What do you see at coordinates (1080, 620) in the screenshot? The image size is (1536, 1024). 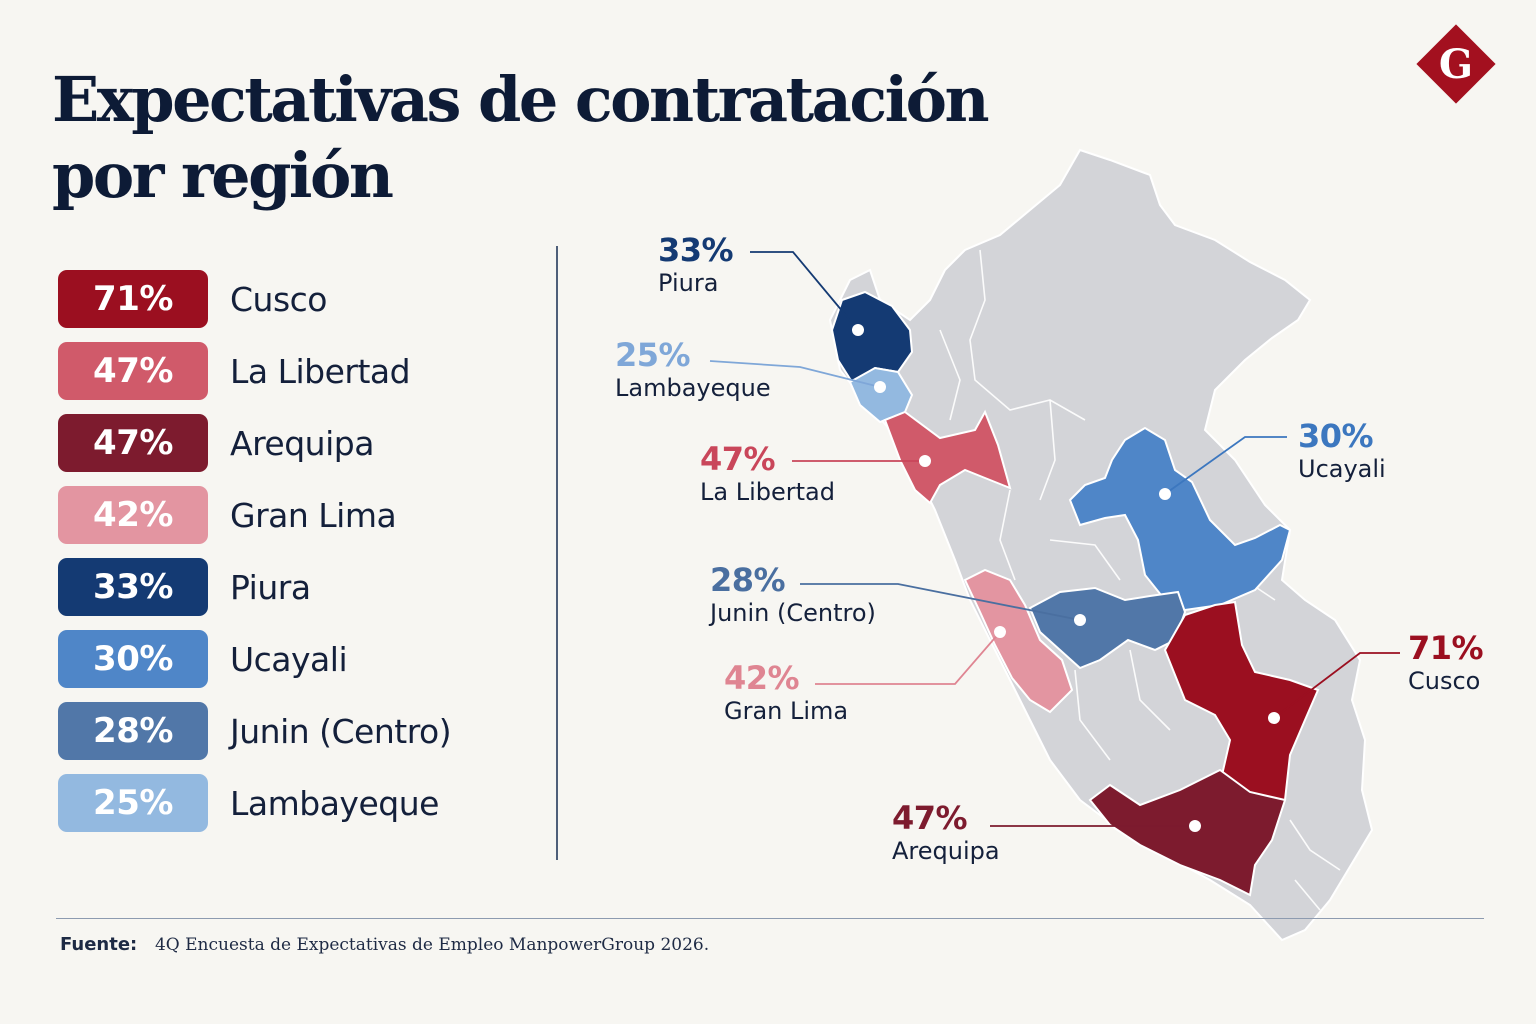 I see `marker-junin` at bounding box center [1080, 620].